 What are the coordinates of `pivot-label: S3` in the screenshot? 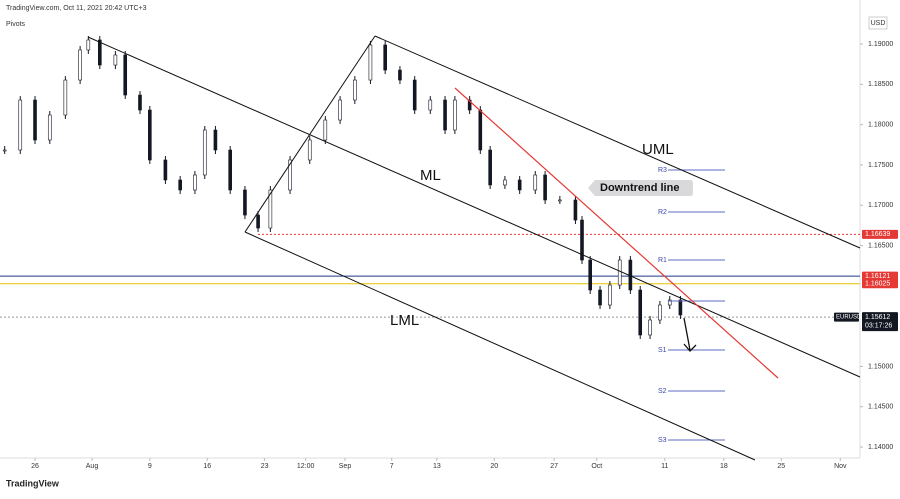 It's located at (662, 440).